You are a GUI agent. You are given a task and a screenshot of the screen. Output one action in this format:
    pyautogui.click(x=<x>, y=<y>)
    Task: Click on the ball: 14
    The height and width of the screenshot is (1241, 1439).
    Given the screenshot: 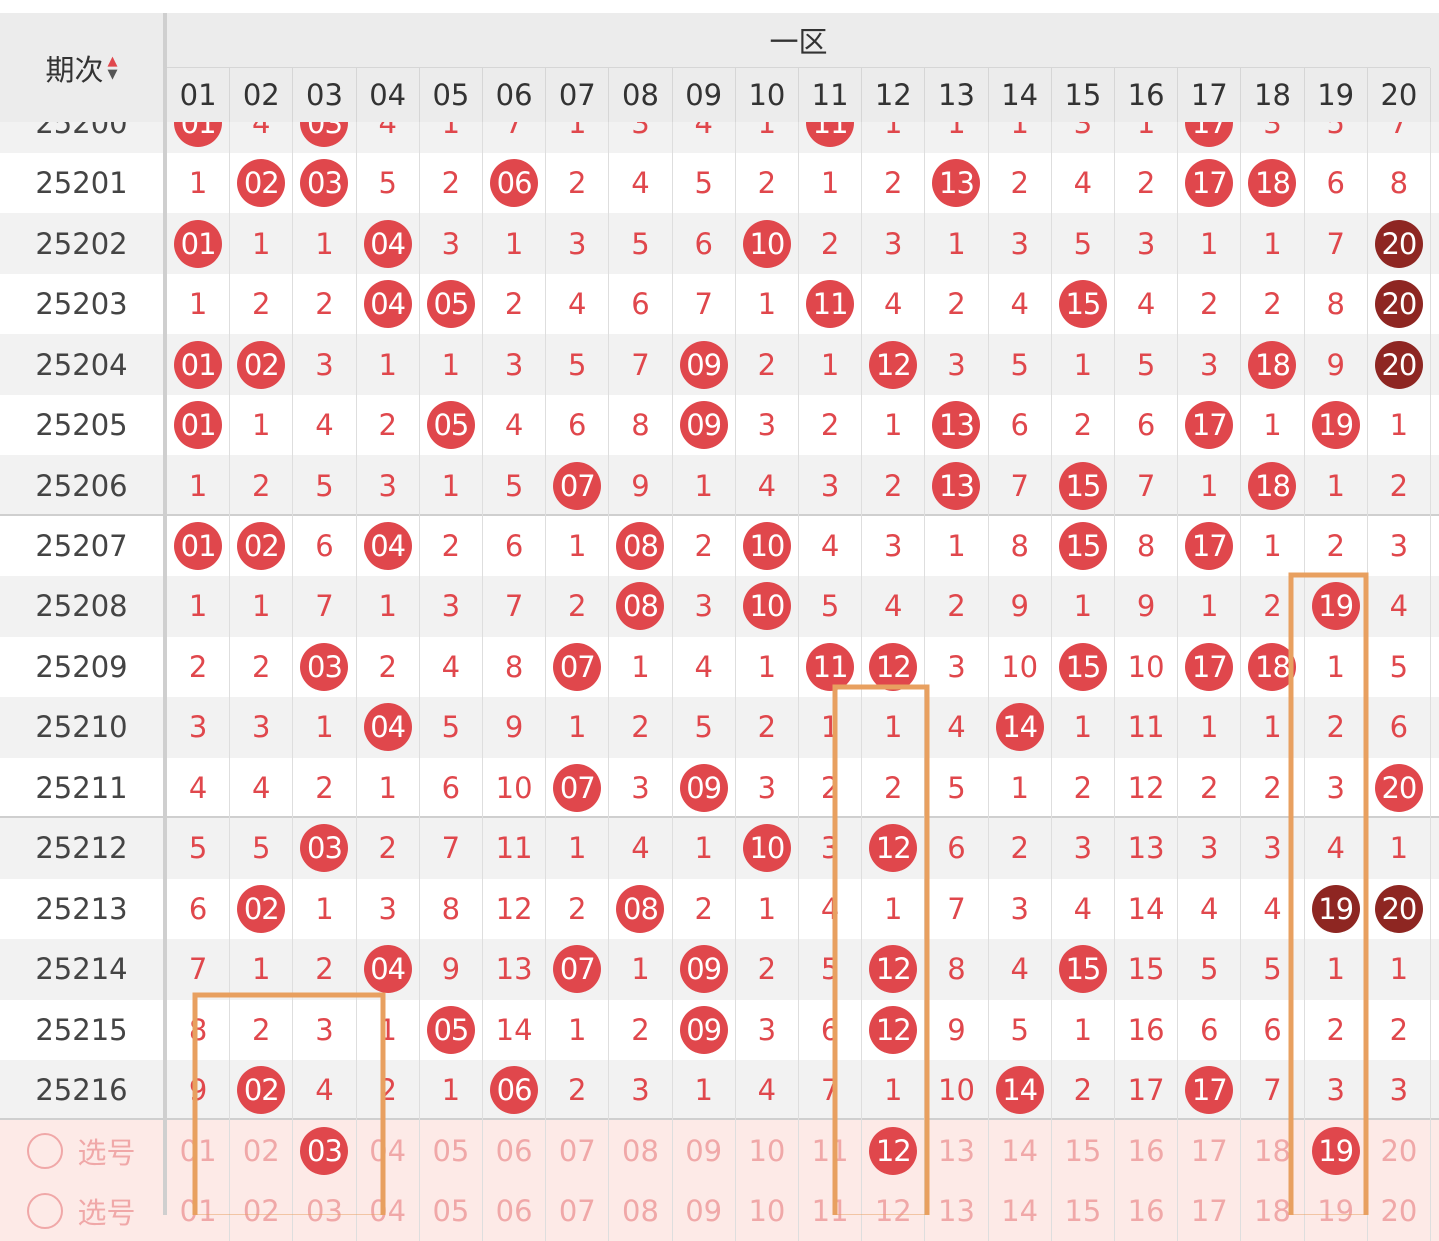 What is the action you would take?
    pyautogui.click(x=1019, y=1090)
    